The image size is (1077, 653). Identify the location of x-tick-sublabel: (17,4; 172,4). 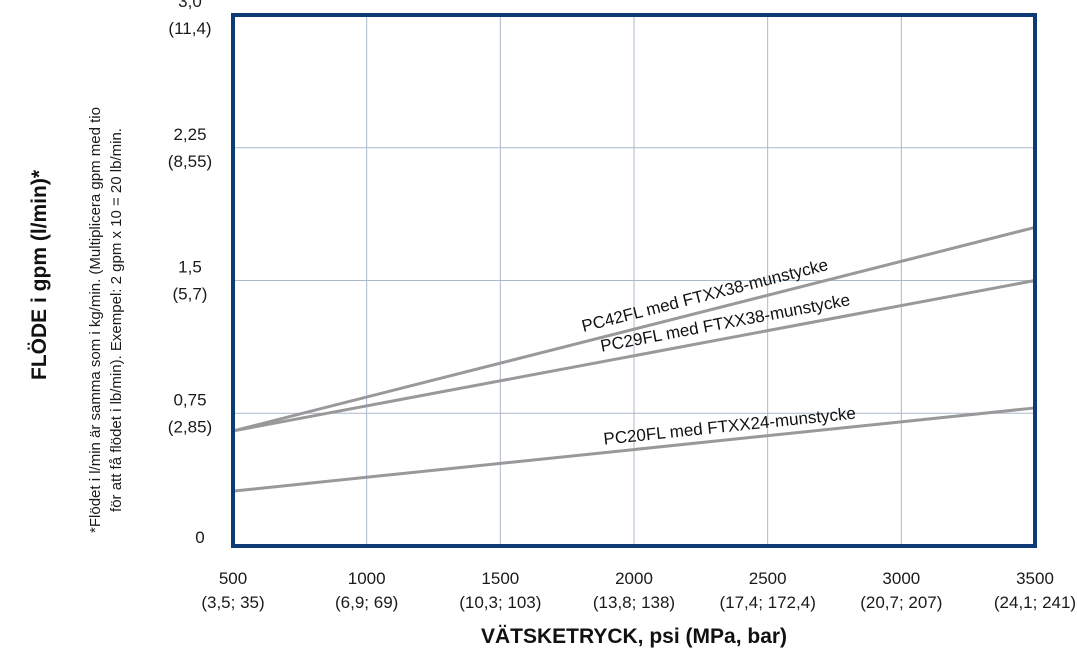
(767, 602).